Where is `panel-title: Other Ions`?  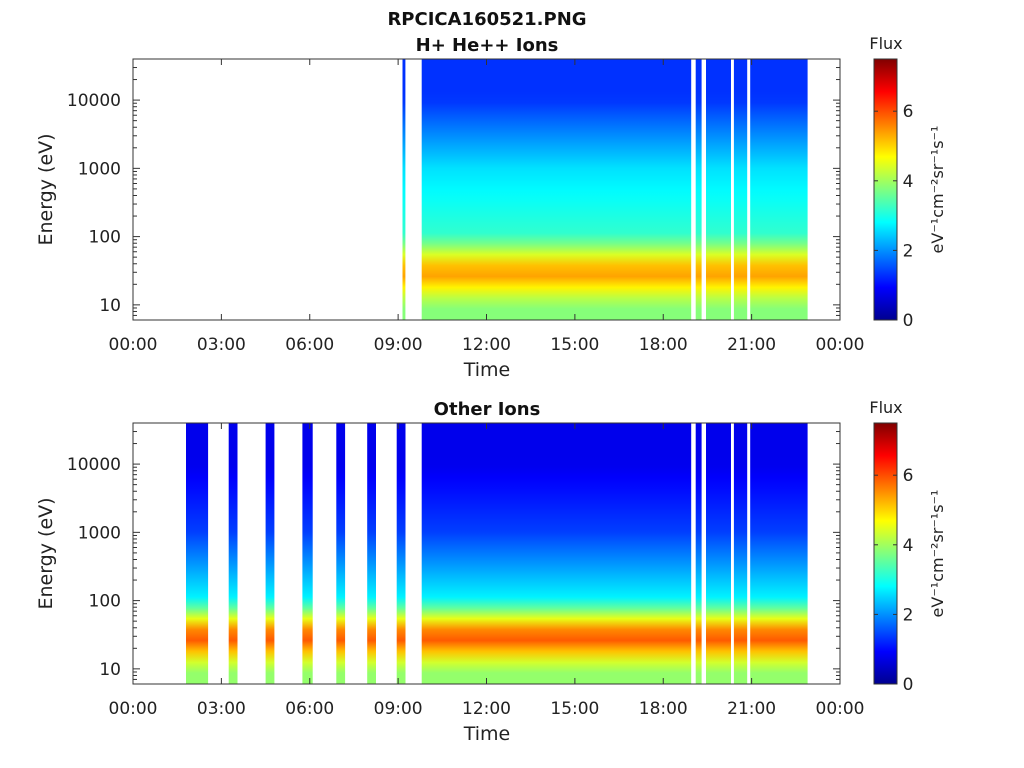 panel-title: Other Ions is located at coordinates (487, 409).